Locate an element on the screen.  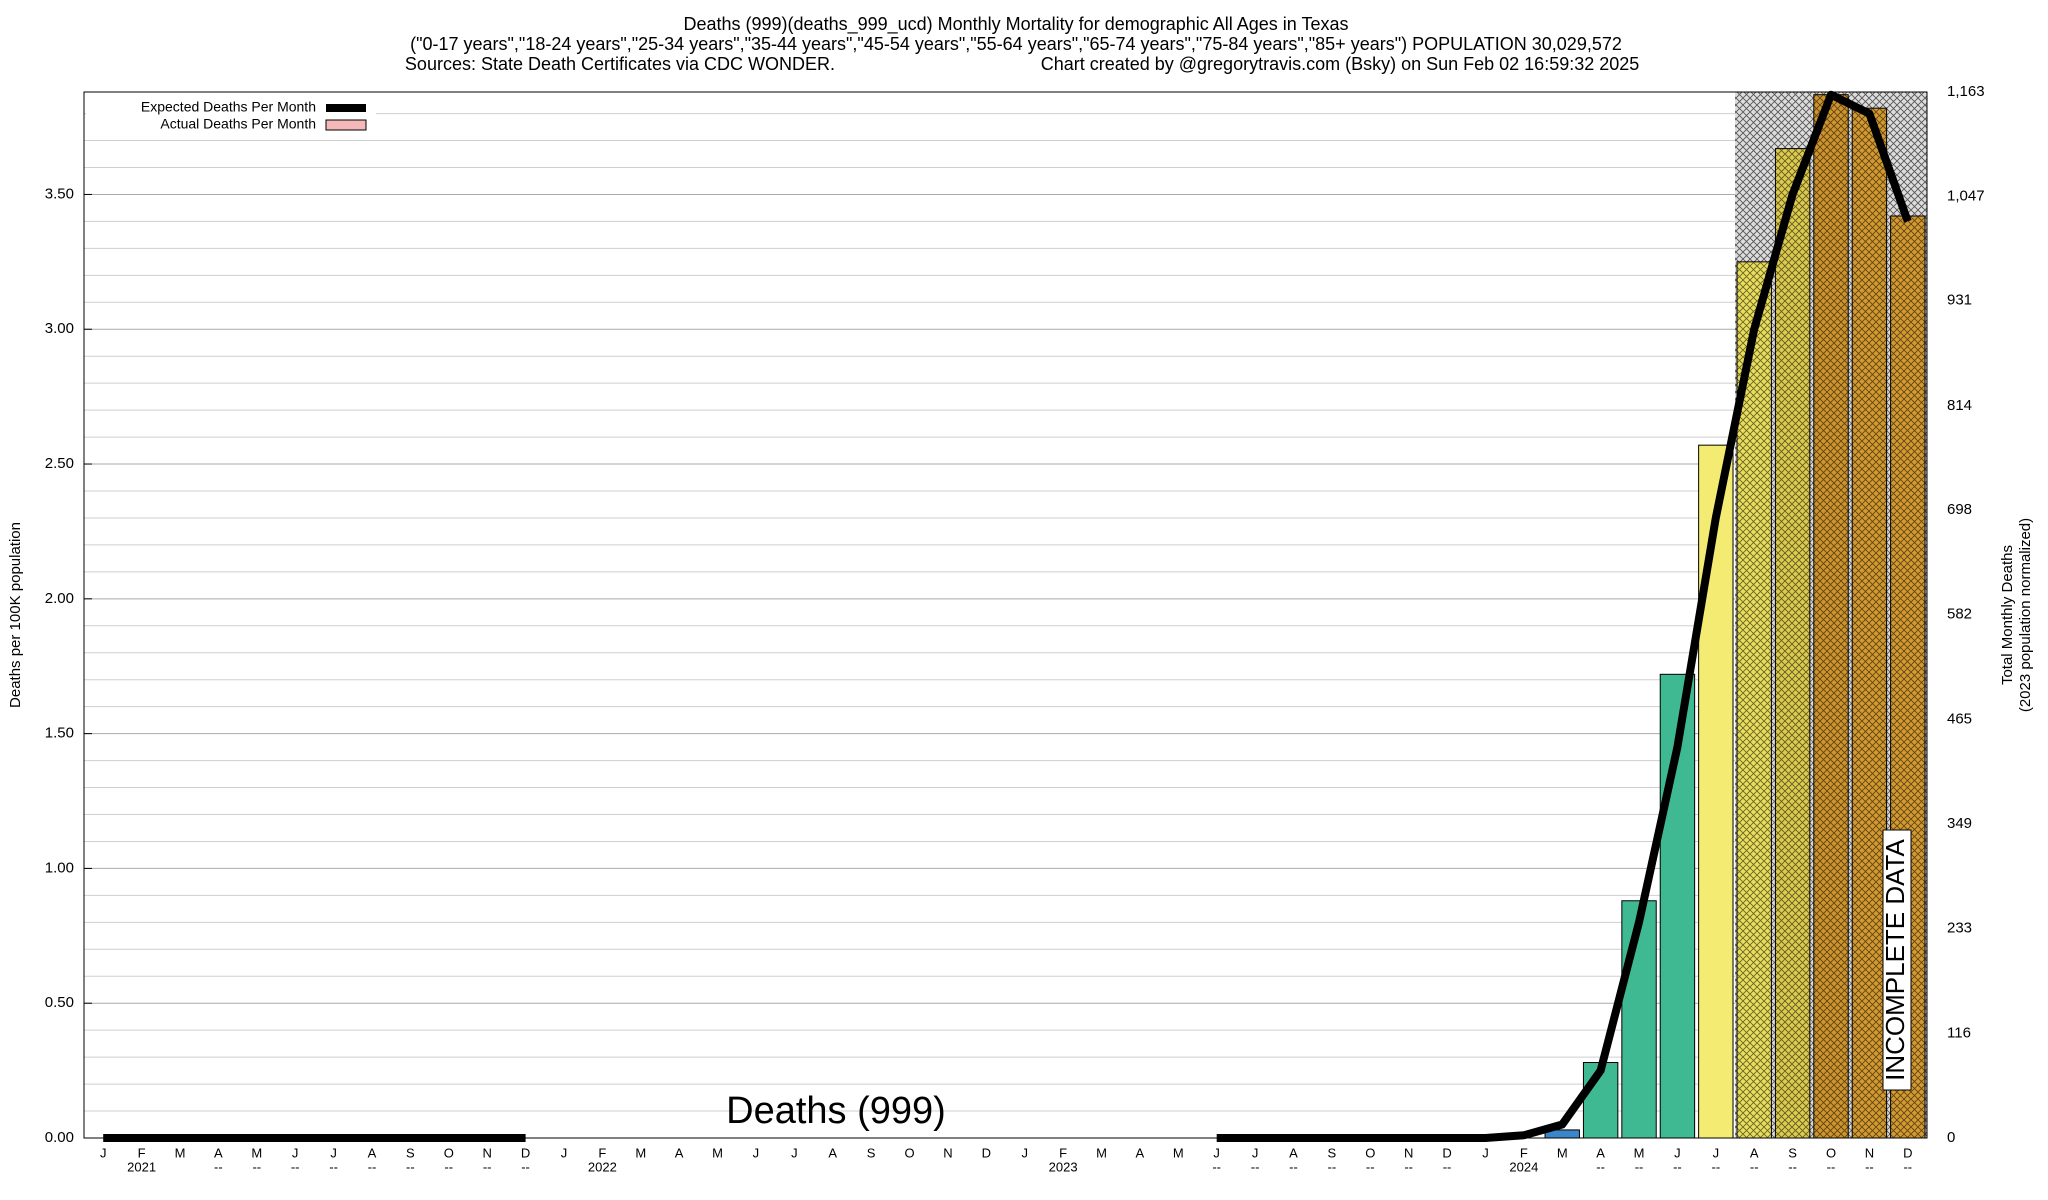
y-tick-label: 1.00 is located at coordinates (59, 867).